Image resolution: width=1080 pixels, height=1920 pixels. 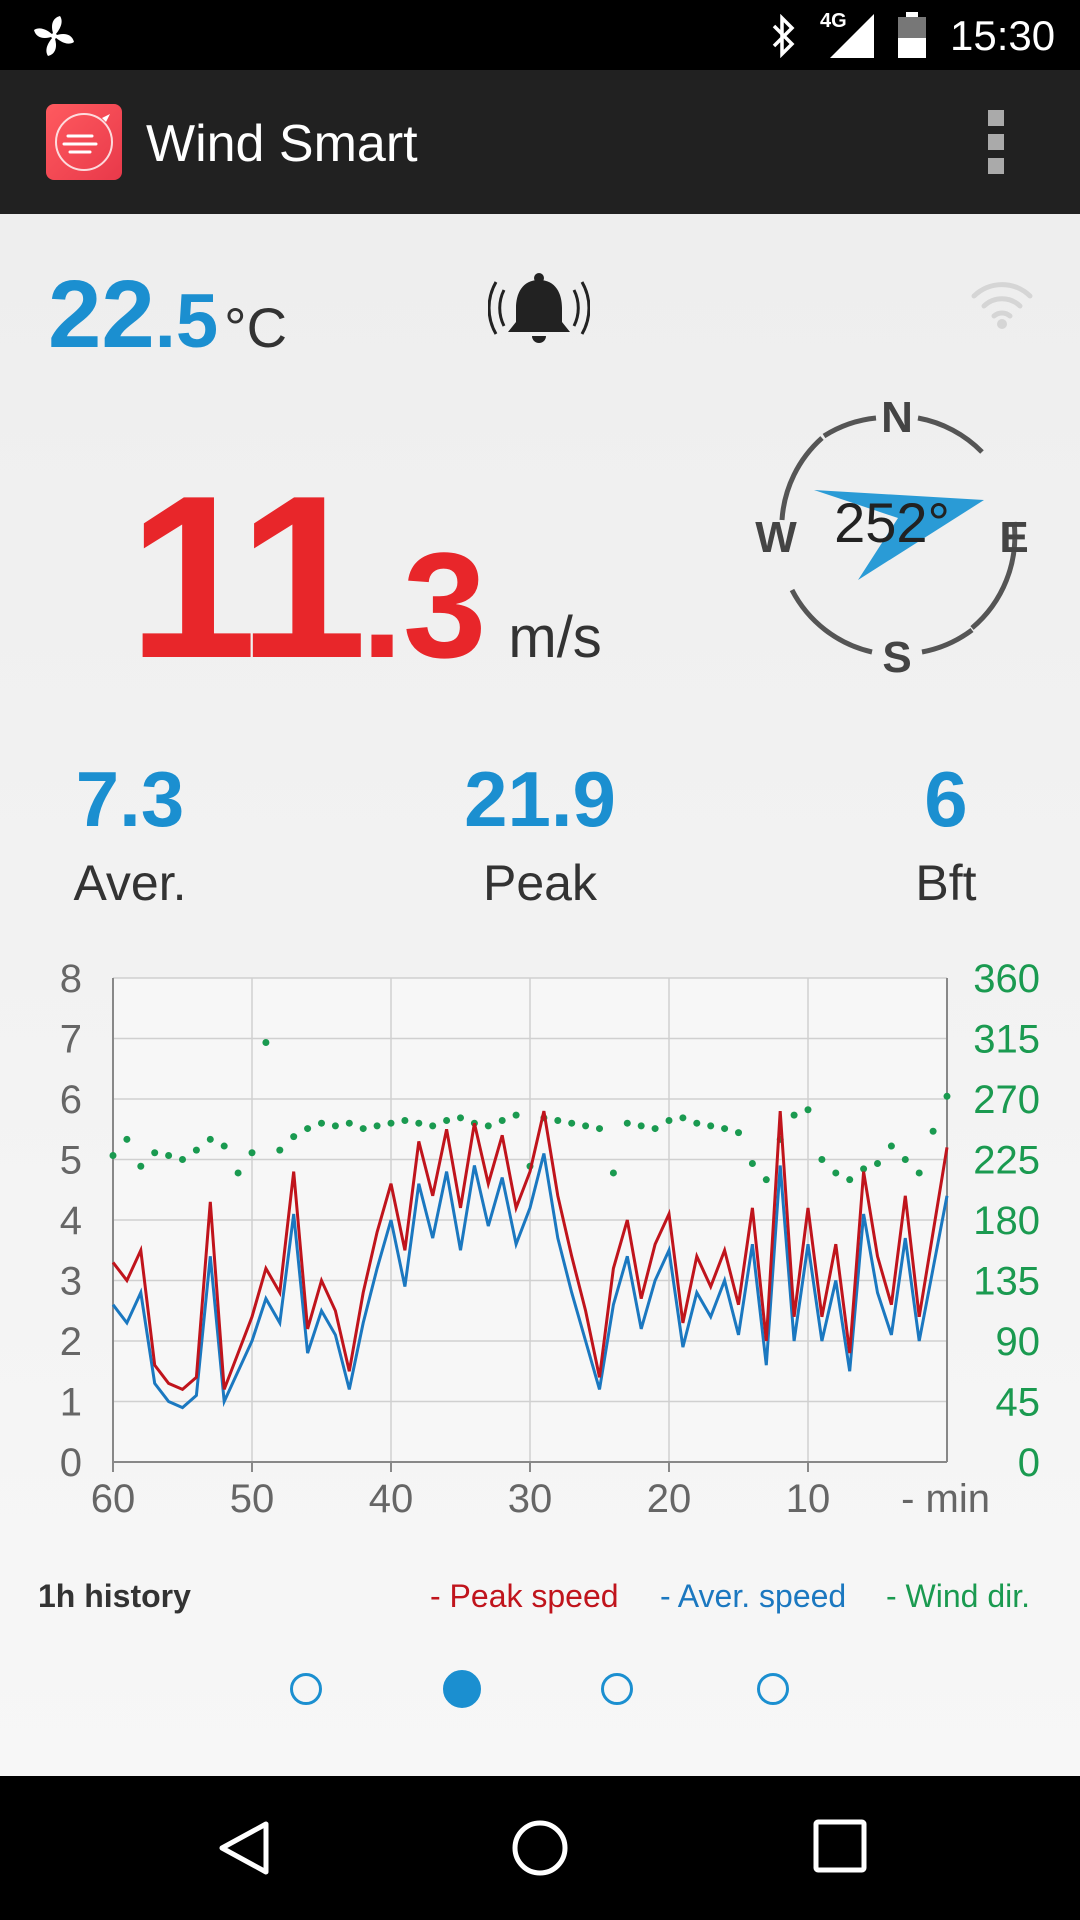 I want to click on stat-beaufort-value: 6, so click(x=946, y=799).